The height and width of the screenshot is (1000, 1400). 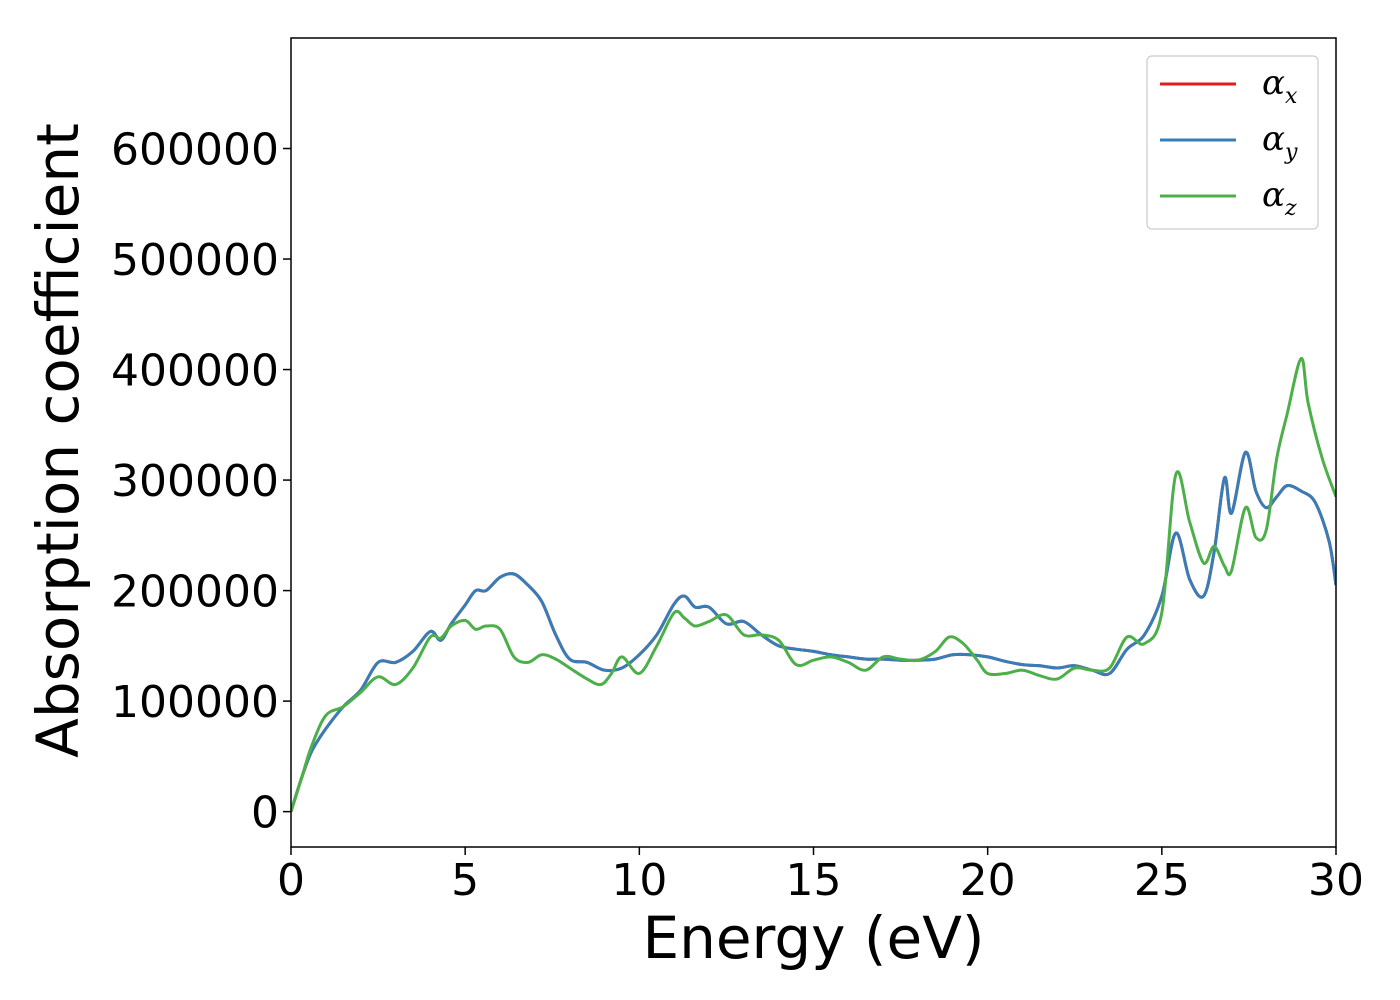 What do you see at coordinates (195, 592) in the screenshot?
I see `y-tick-label: 200000` at bounding box center [195, 592].